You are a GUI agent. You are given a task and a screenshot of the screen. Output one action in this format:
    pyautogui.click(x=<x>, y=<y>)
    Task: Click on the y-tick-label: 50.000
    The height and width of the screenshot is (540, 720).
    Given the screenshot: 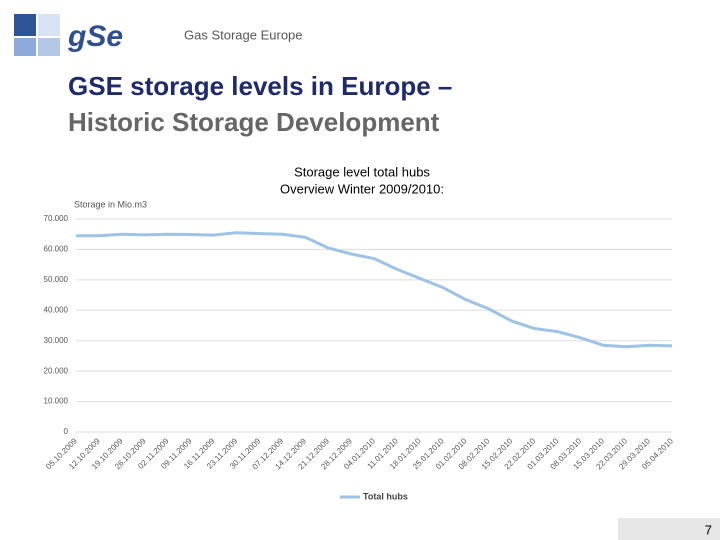 What is the action you would take?
    pyautogui.click(x=56, y=279)
    